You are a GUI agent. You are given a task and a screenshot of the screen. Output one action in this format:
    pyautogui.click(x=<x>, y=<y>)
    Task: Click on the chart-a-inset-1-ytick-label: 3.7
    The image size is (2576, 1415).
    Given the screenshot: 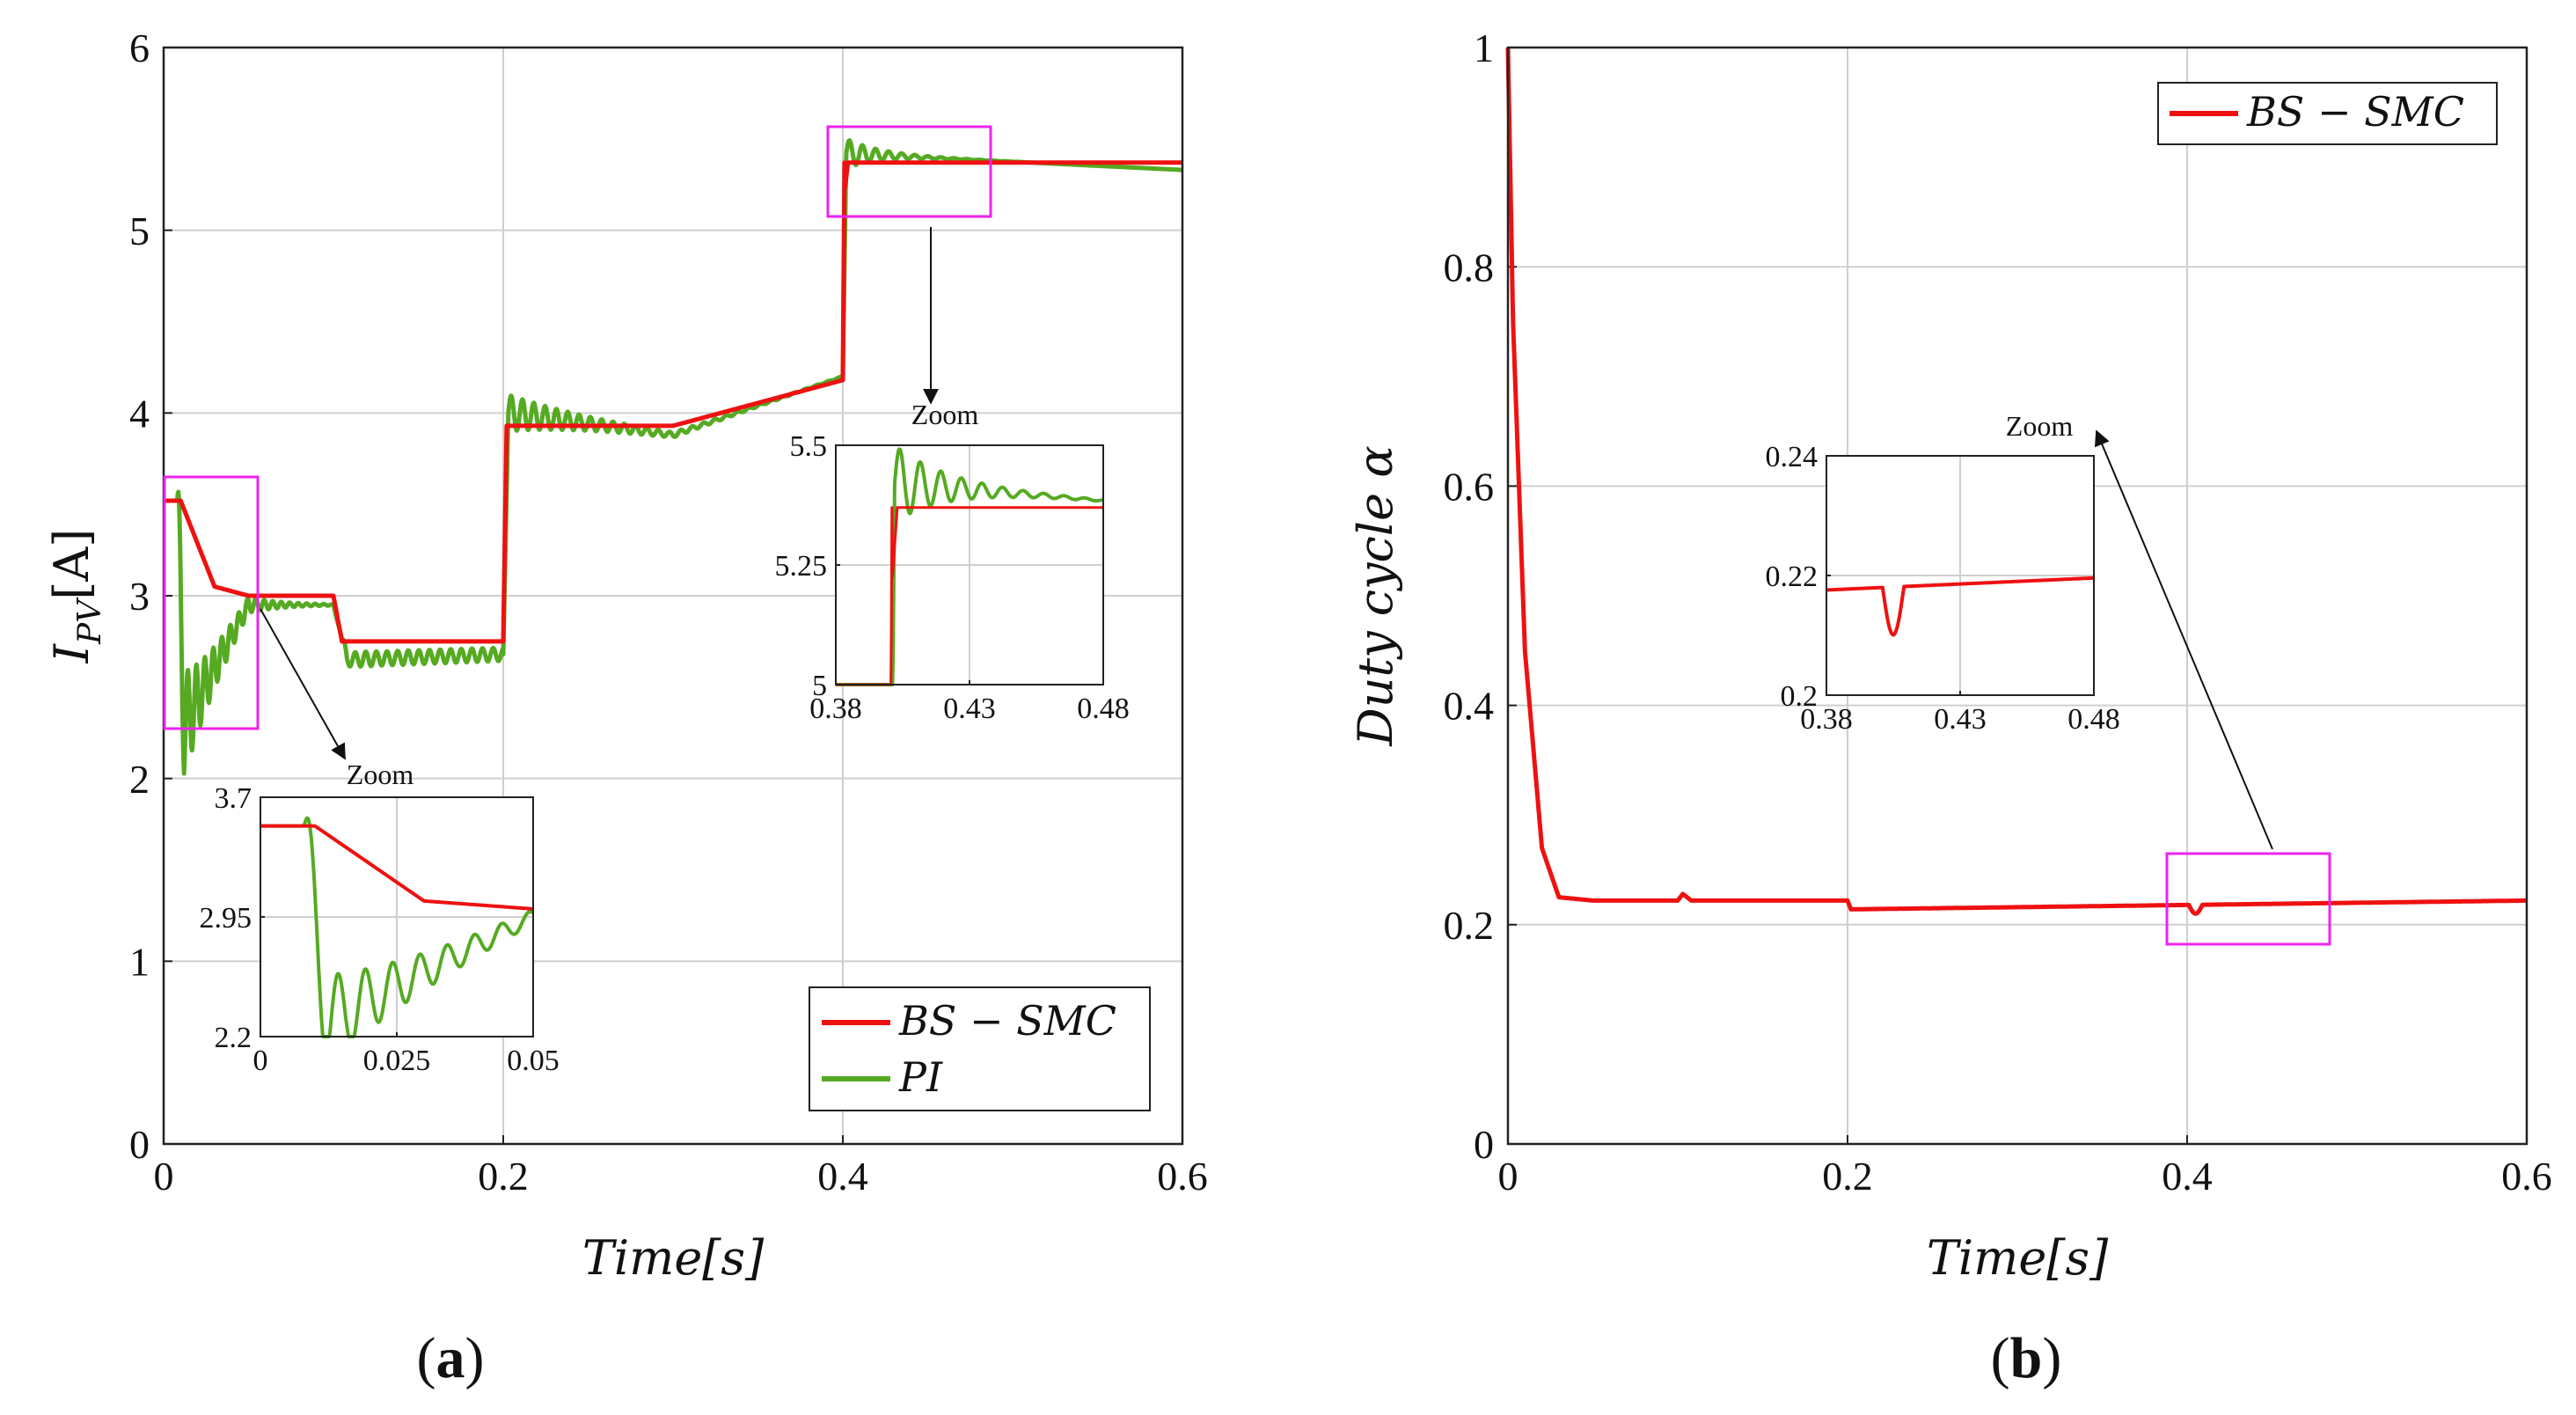 What is the action you would take?
    pyautogui.click(x=233, y=798)
    